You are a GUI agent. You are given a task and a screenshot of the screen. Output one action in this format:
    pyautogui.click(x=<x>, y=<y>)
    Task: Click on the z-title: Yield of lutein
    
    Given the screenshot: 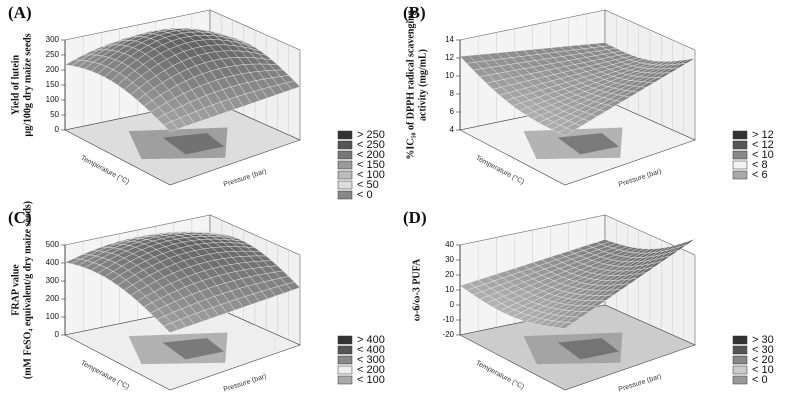 What is the action you would take?
    pyautogui.click(x=15, y=84)
    